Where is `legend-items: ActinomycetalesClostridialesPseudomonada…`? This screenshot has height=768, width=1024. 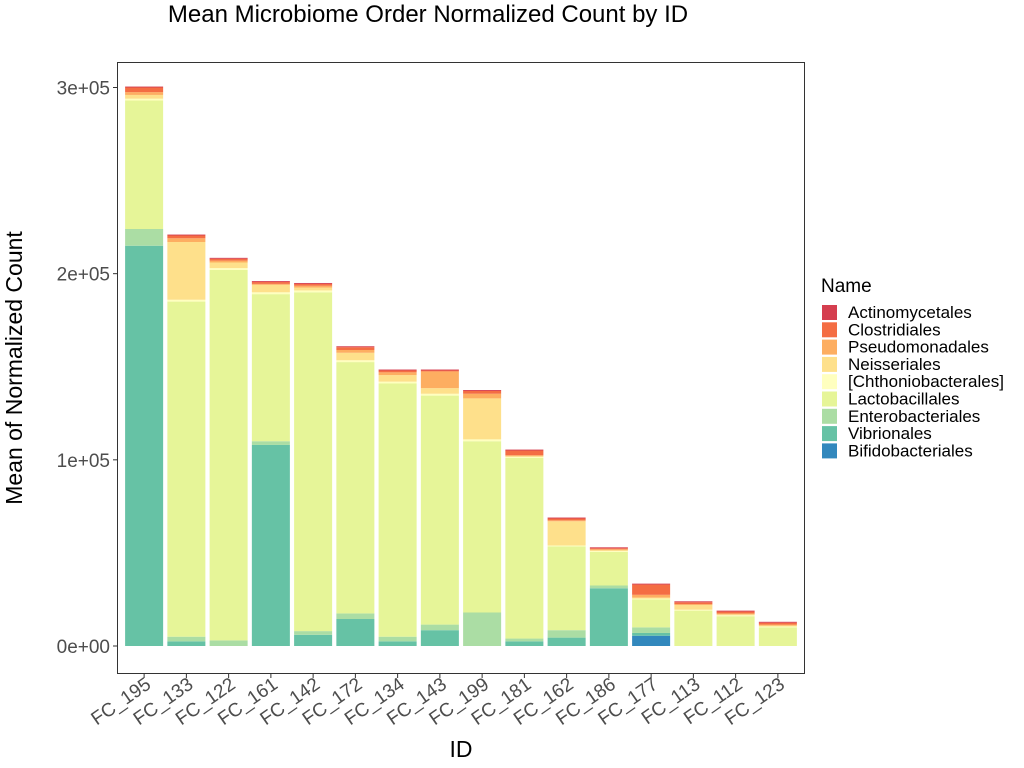 legend-items: ActinomycetalesClostridialesPseudomonada… is located at coordinates (913, 381).